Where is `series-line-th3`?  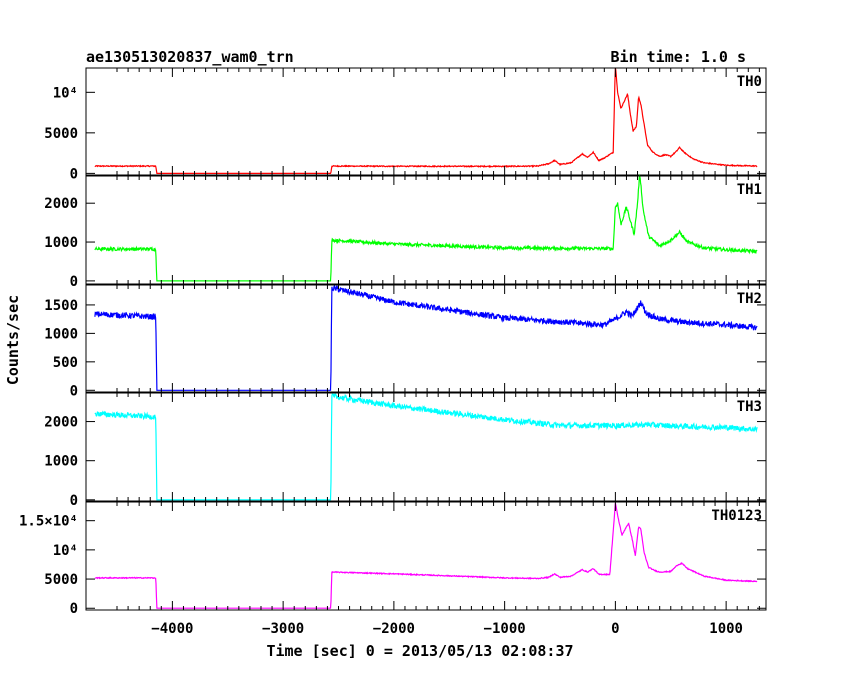
series-line-th3 is located at coordinates (426, 446).